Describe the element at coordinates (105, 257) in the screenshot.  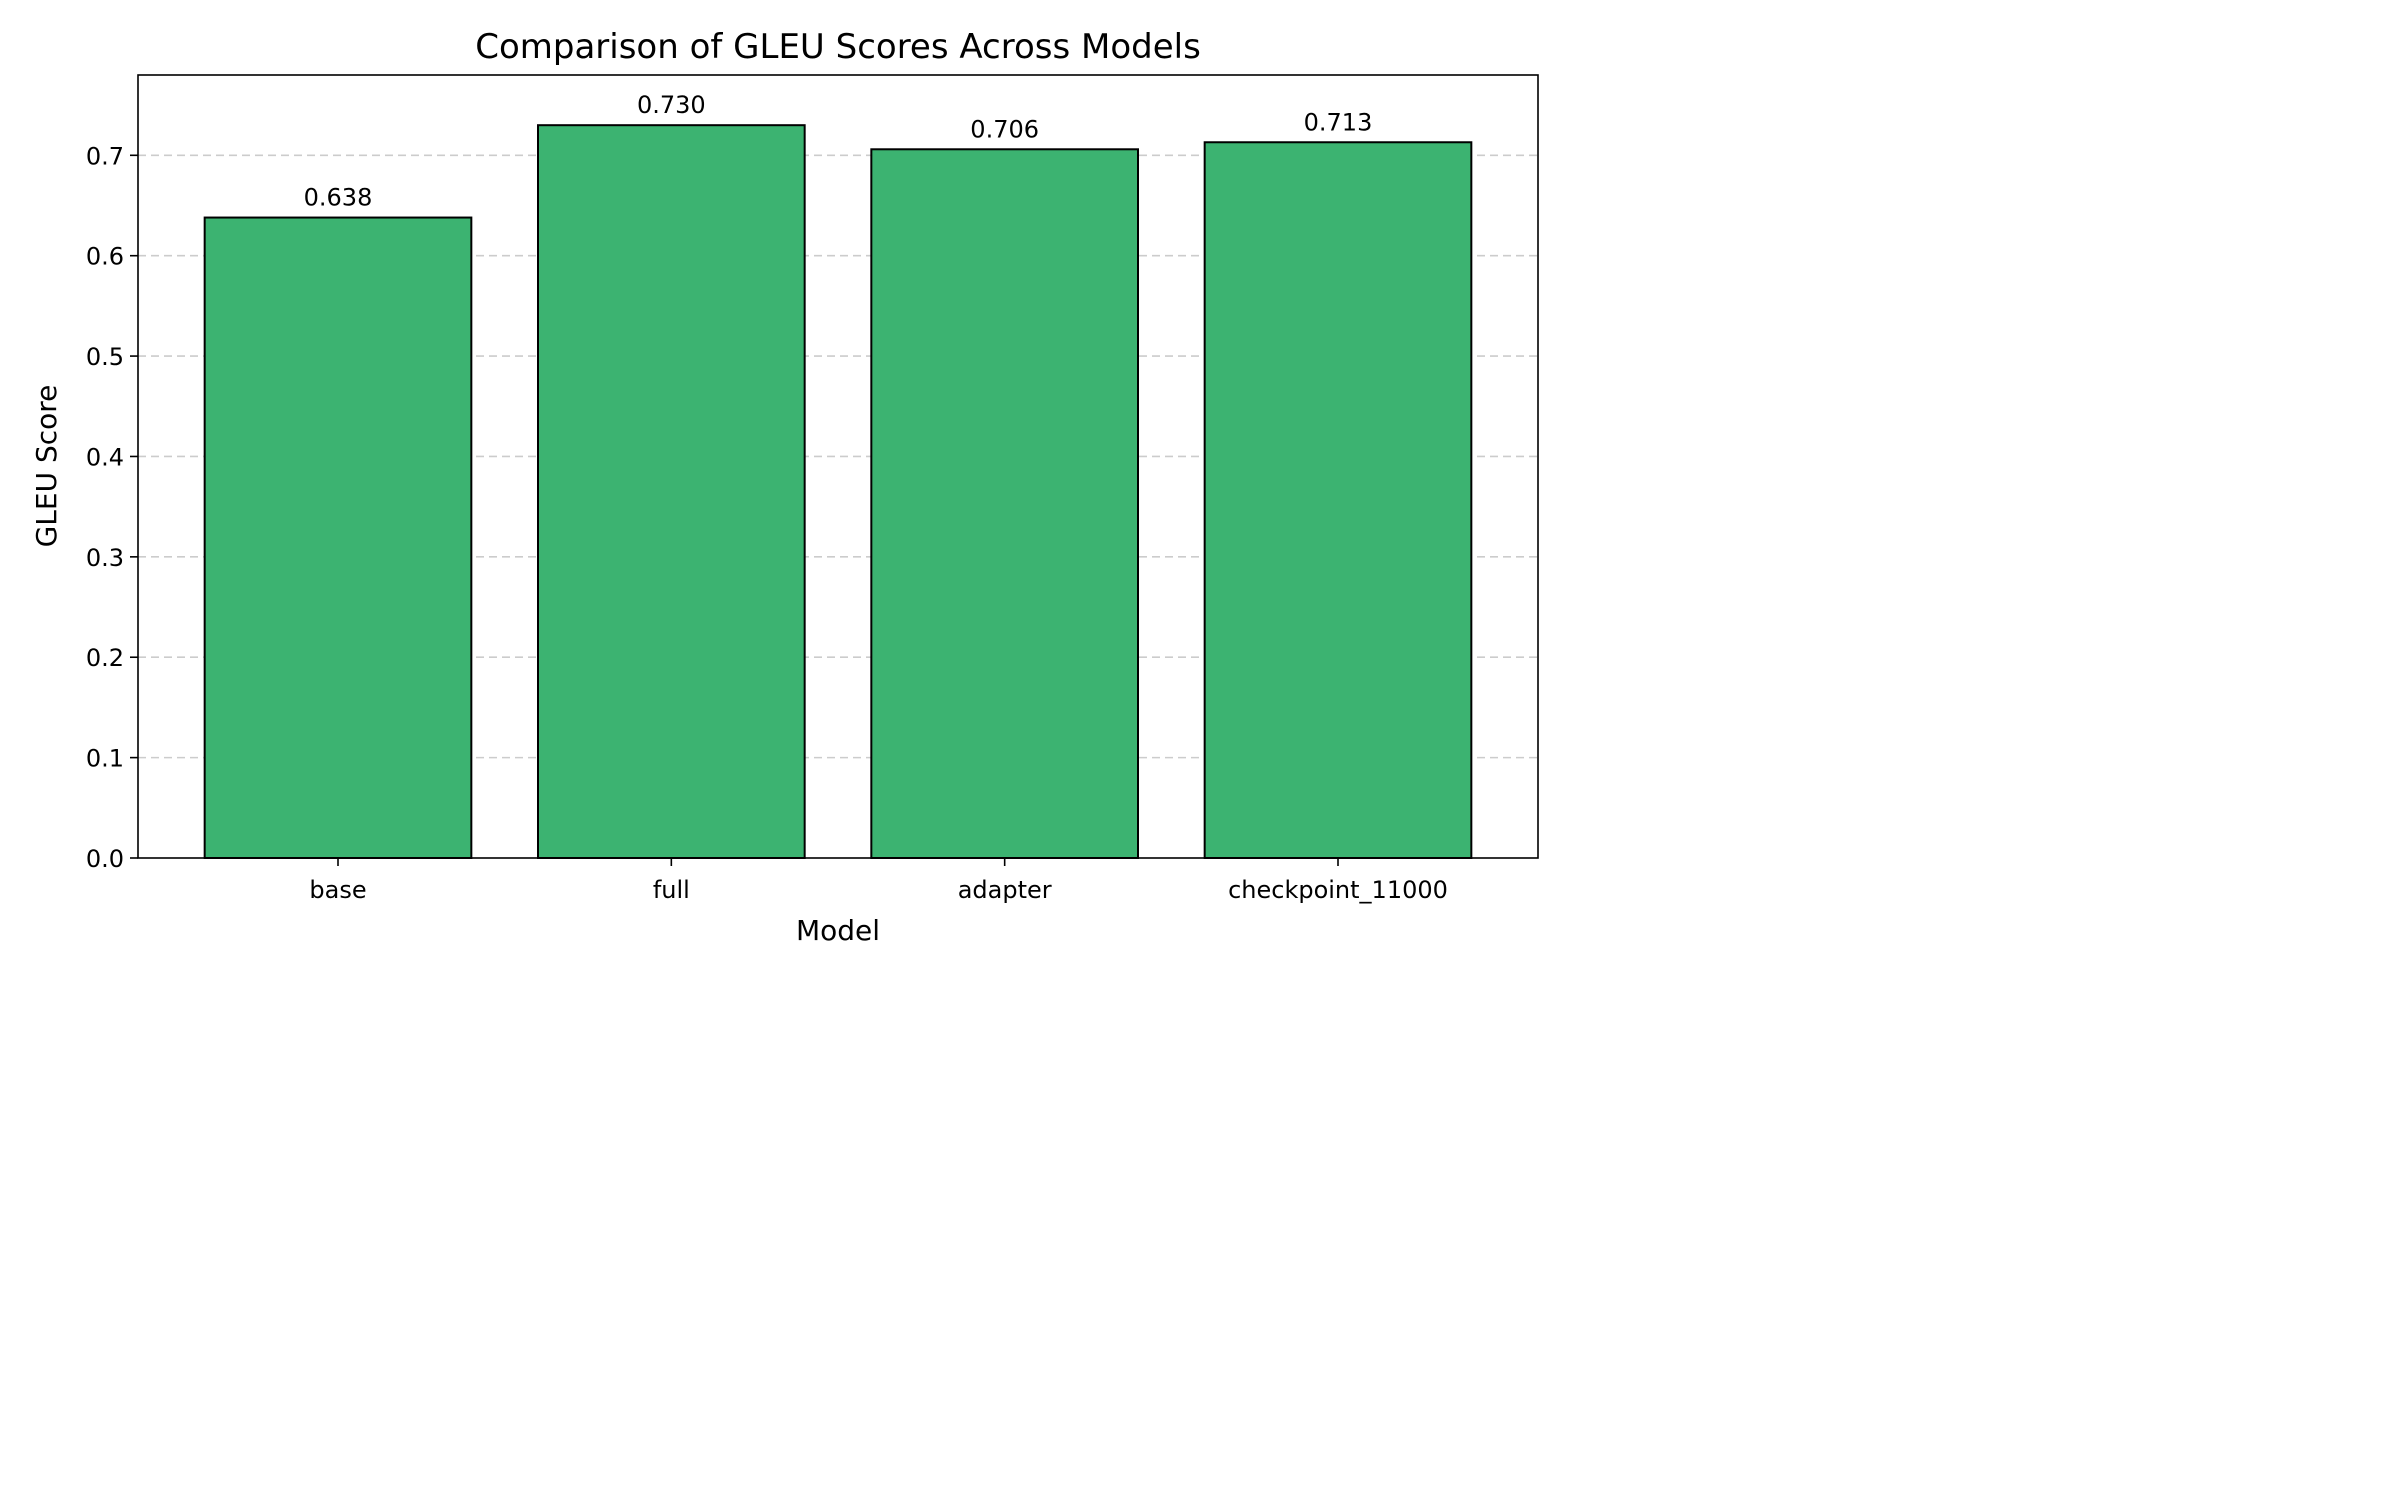
I see `y-tick-label: 0.6` at that location.